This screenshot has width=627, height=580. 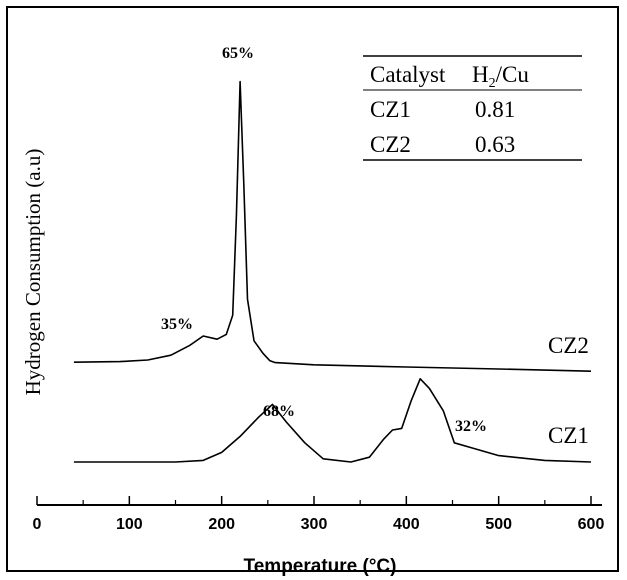 I want to click on table-header-h2cu: H2/Cu, so click(x=500, y=76).